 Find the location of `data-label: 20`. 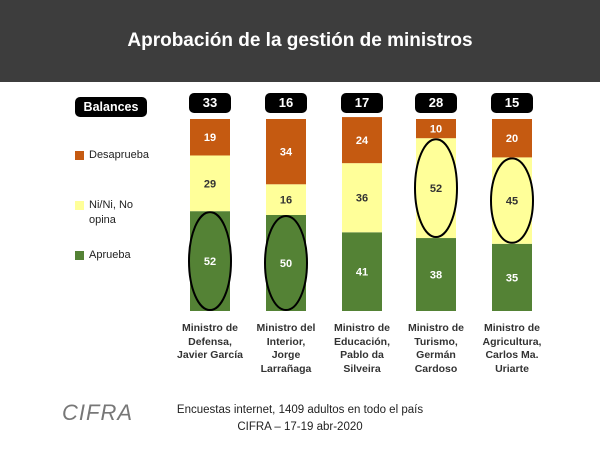

data-label: 20 is located at coordinates (512, 139).